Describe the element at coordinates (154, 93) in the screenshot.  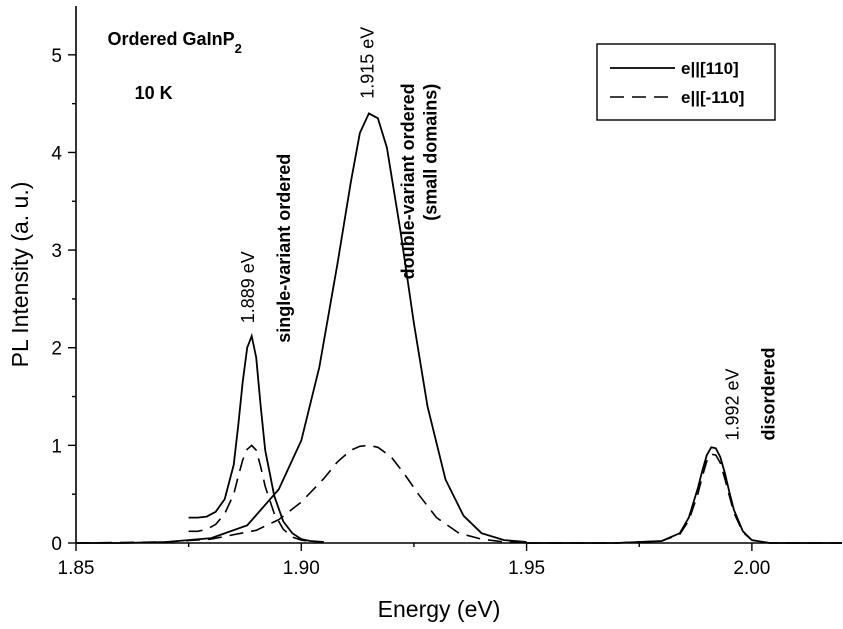
I see `annotation-label: 10 K` at that location.